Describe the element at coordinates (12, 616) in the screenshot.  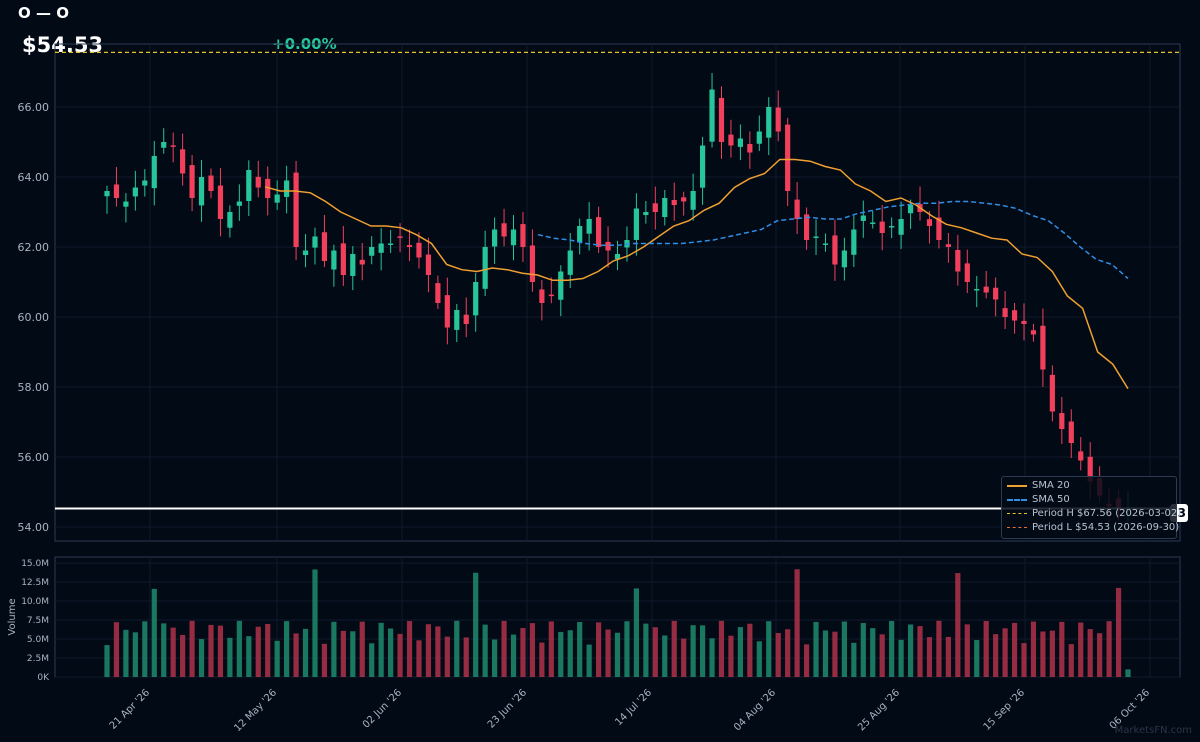
I see `volume-axis-label: Volume` at that location.